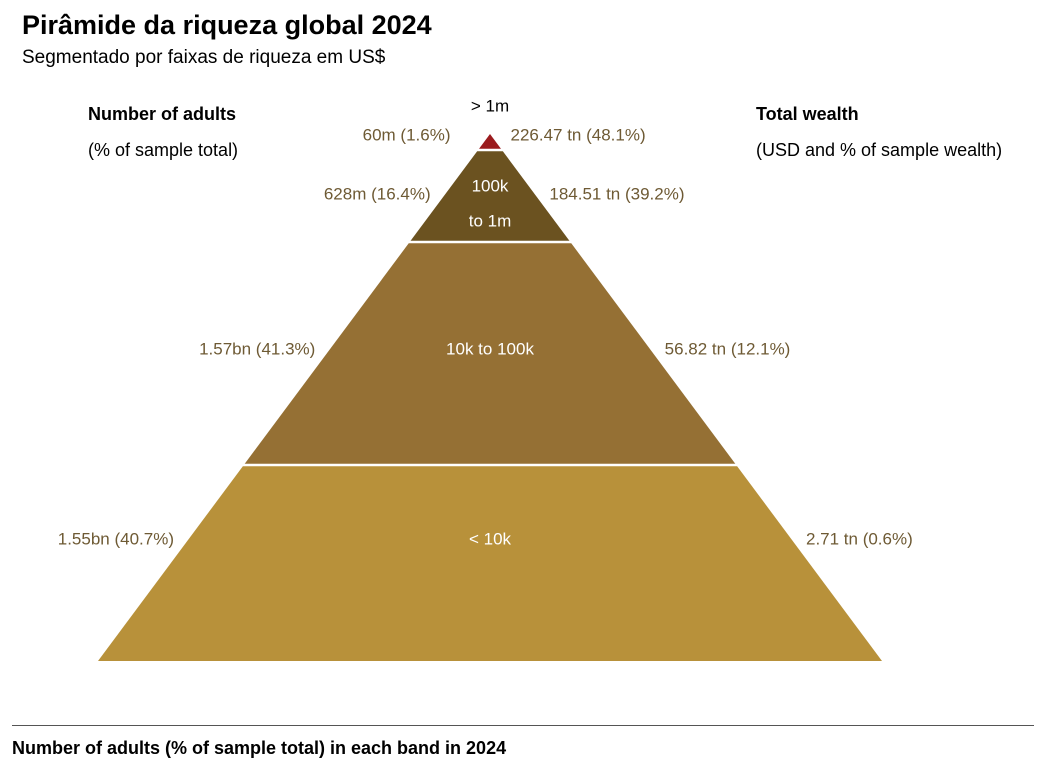  What do you see at coordinates (407, 134) in the screenshot?
I see `adults-value-label: 60m (1.6%)` at bounding box center [407, 134].